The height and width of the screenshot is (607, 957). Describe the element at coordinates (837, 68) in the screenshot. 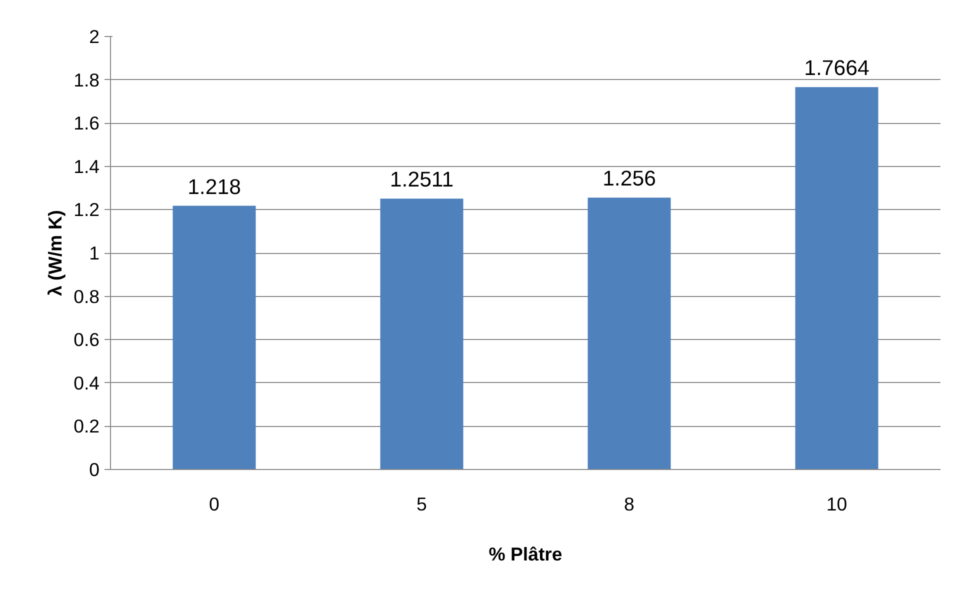

I see `data-label: 1.7664` at that location.